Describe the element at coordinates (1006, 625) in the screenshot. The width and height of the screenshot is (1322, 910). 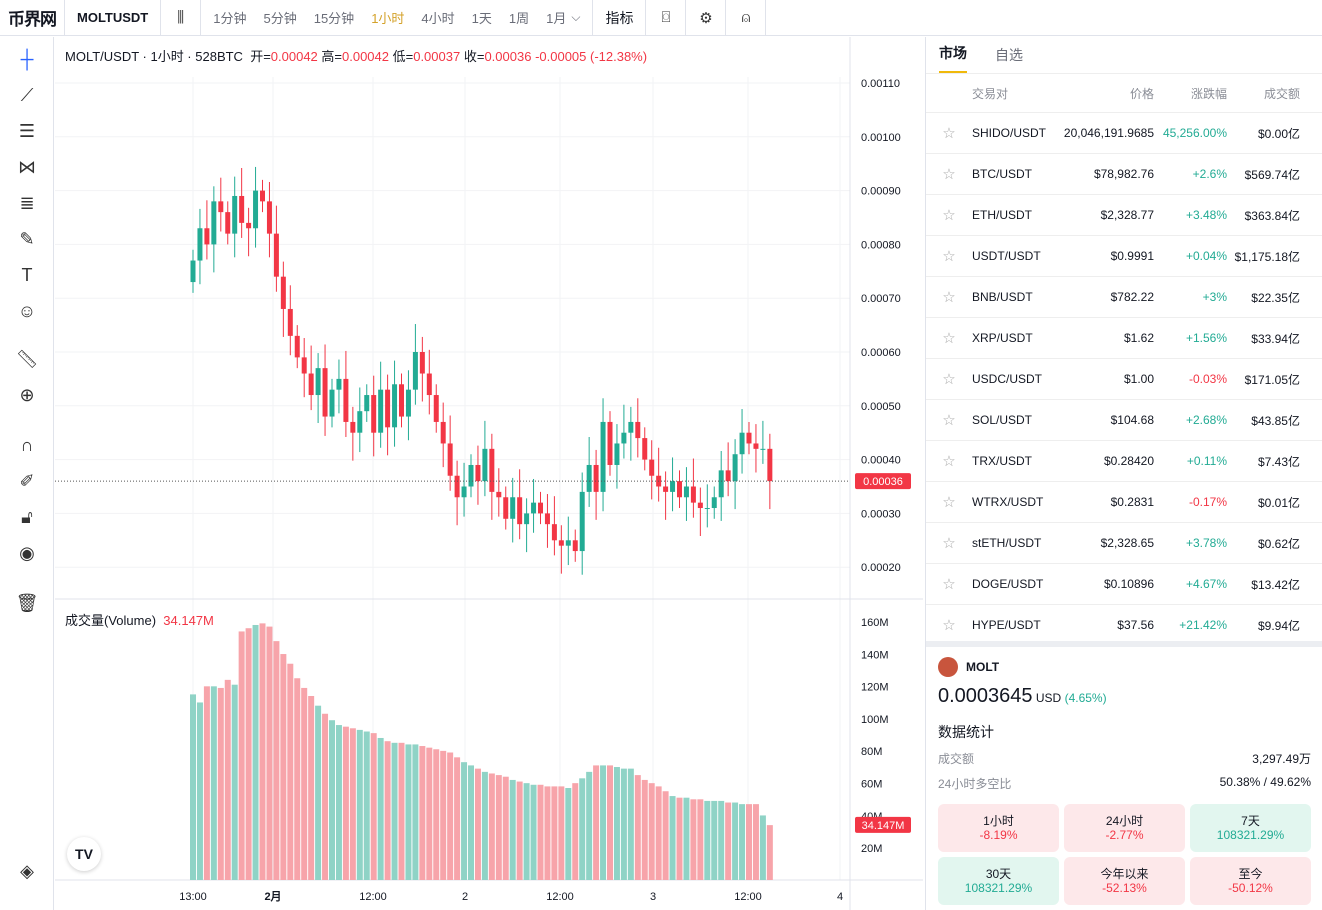
I see `pair: HYPE/USDT` at that location.